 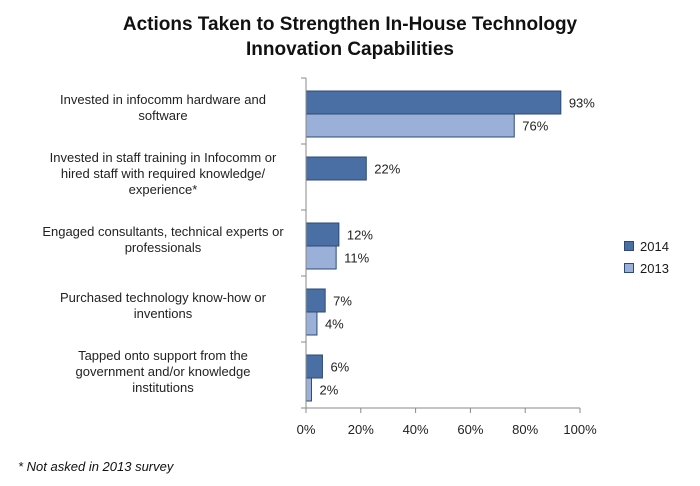 What do you see at coordinates (163, 313) in the screenshot?
I see `category-label-3-line-1: inventions` at bounding box center [163, 313].